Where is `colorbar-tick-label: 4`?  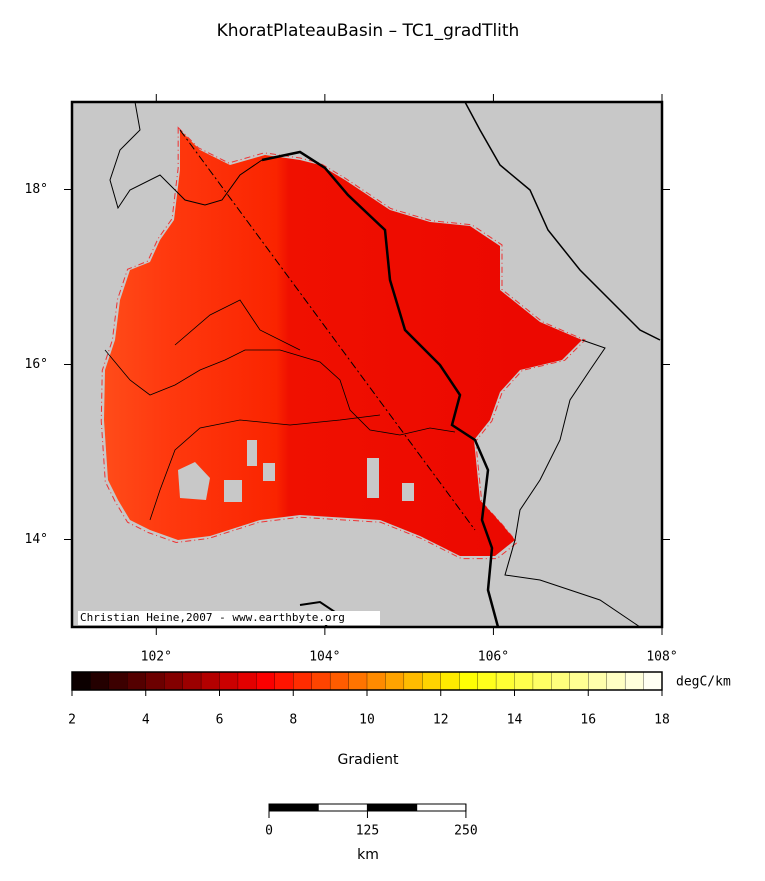
colorbar-tick-label: 4 is located at coordinates (146, 720).